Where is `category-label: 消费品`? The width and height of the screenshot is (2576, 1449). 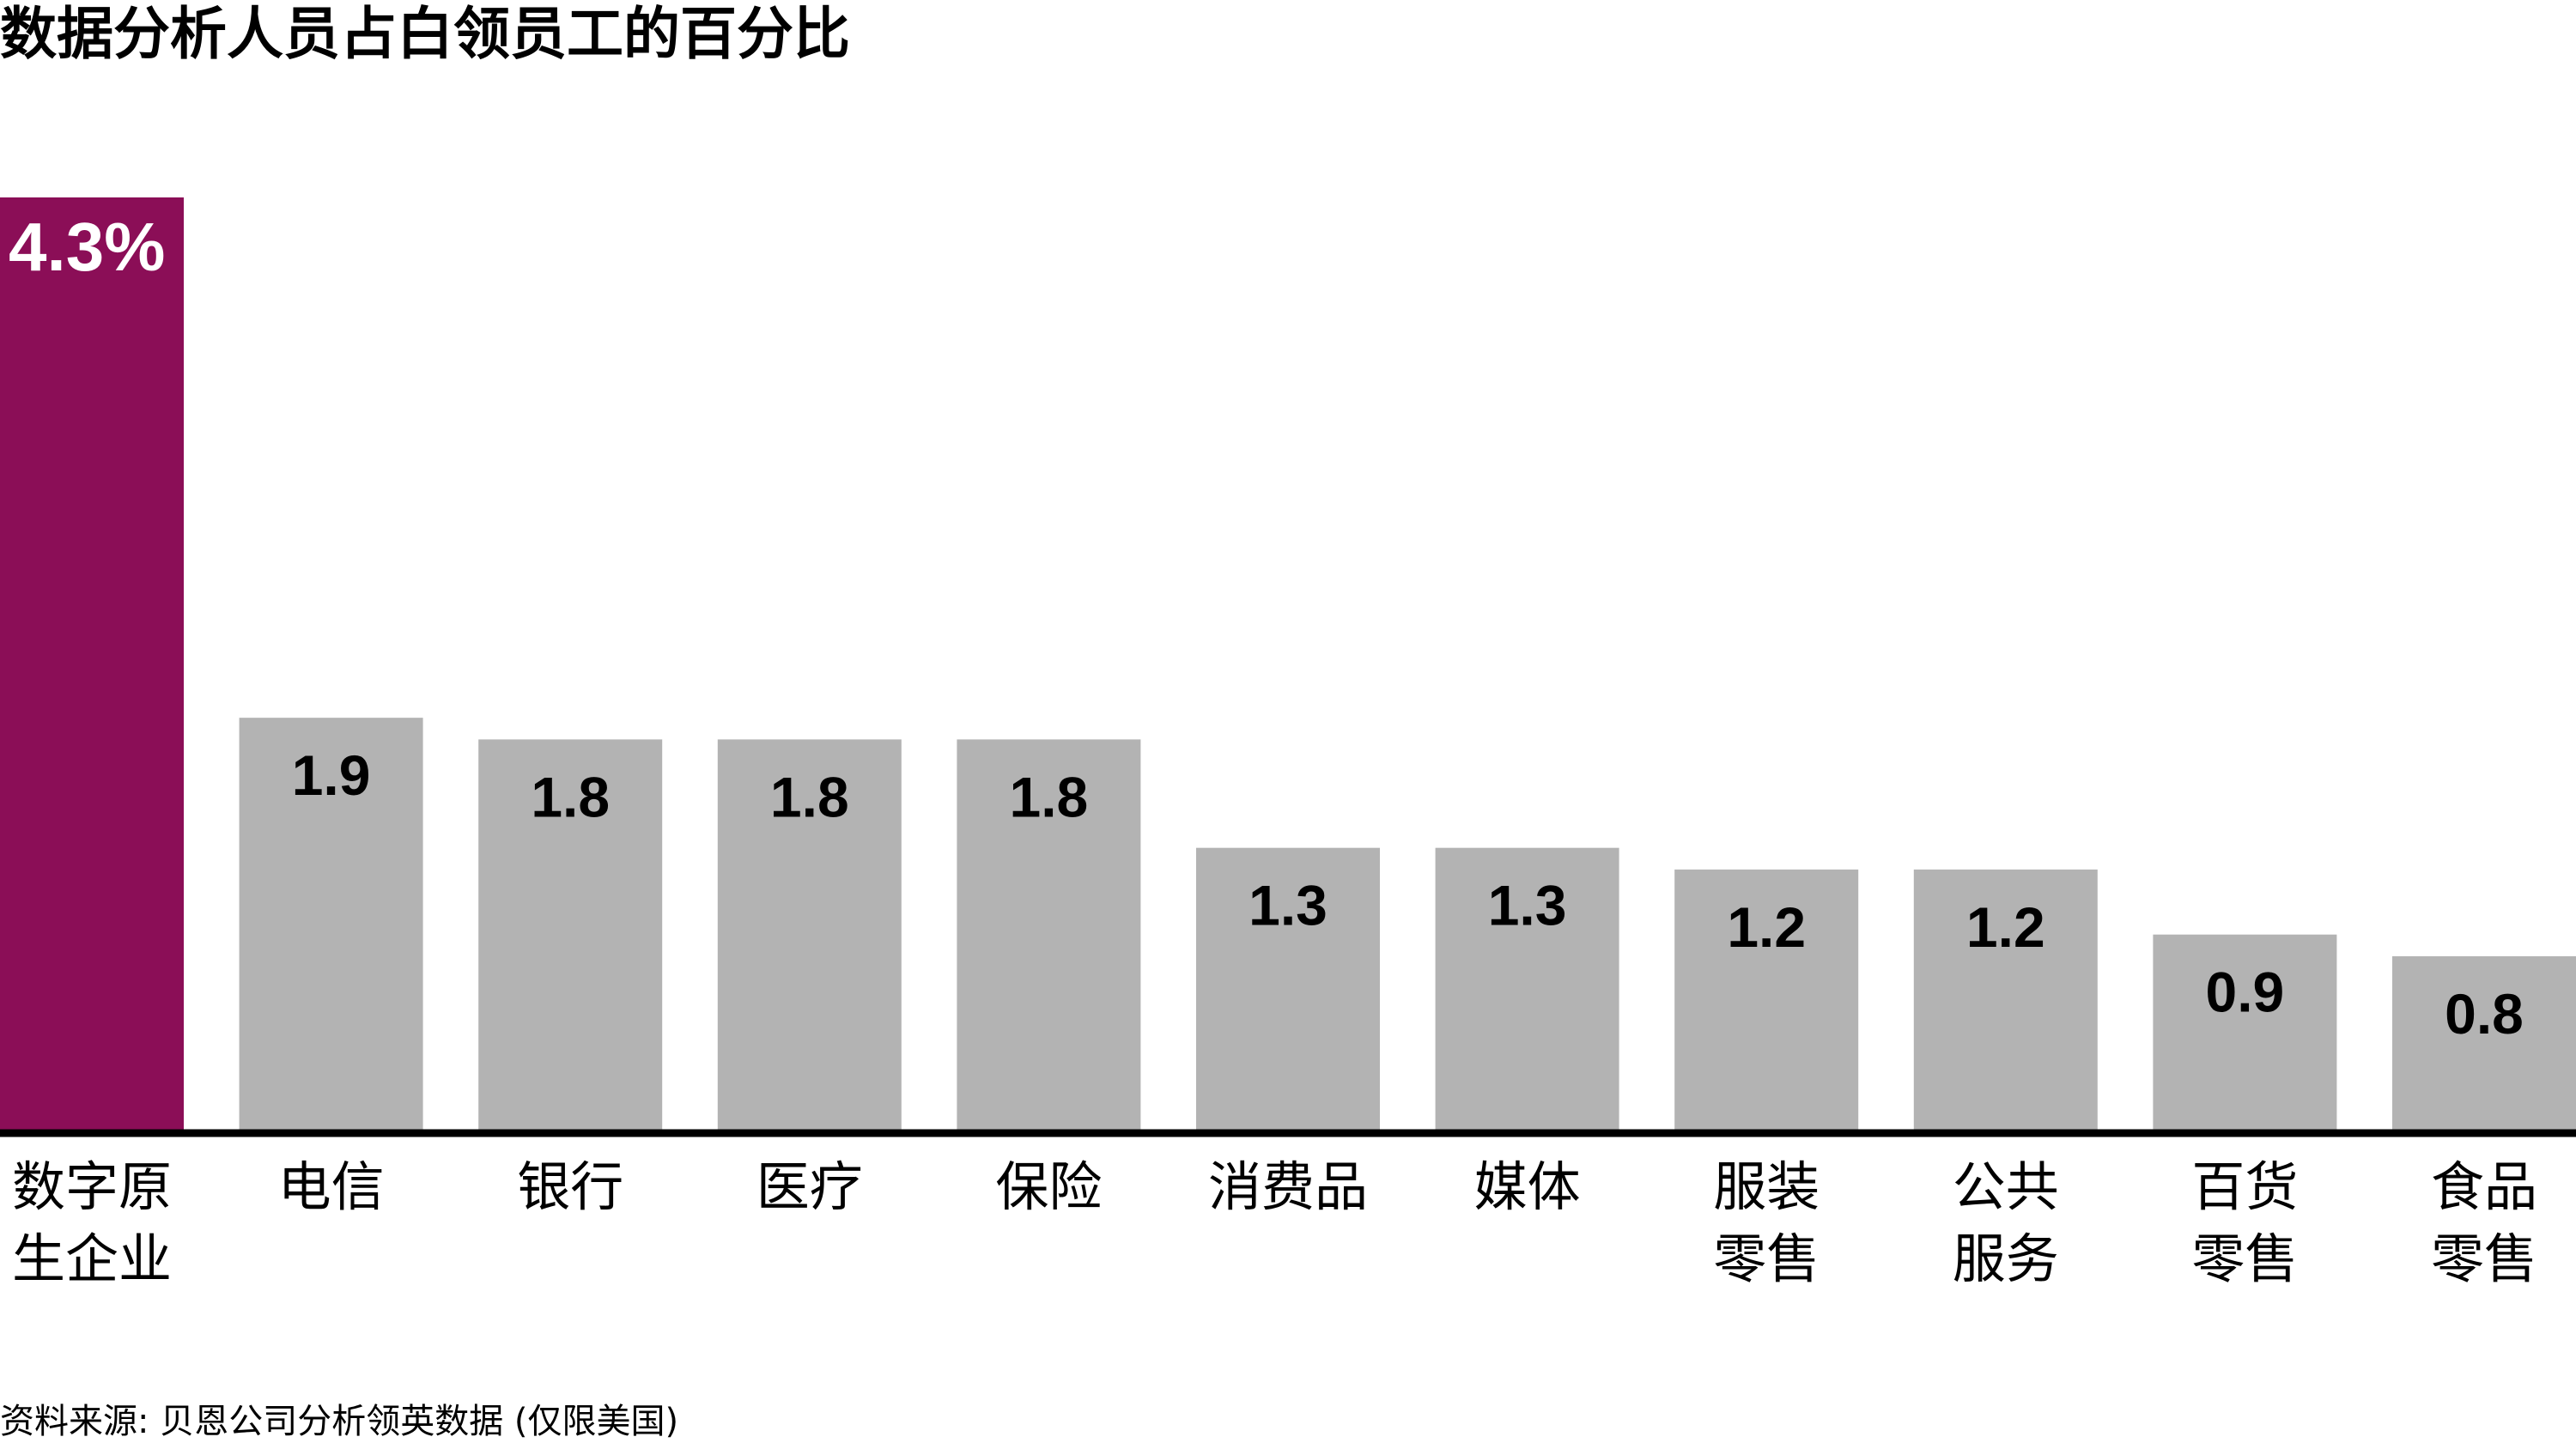 category-label: 消费品 is located at coordinates (1288, 1186).